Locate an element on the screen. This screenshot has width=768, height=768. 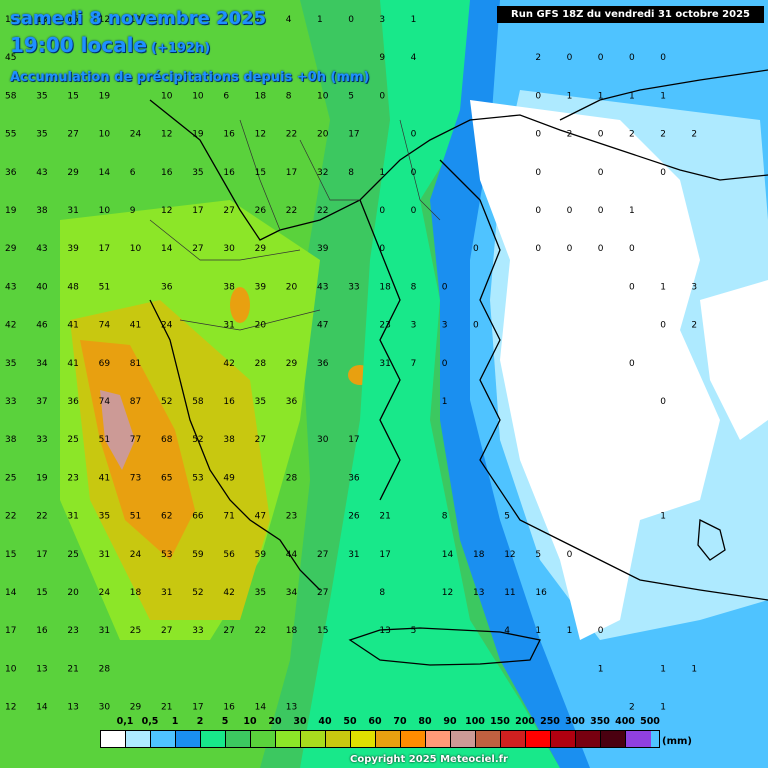
grid-value: 81 is located at coordinates (135, 364).